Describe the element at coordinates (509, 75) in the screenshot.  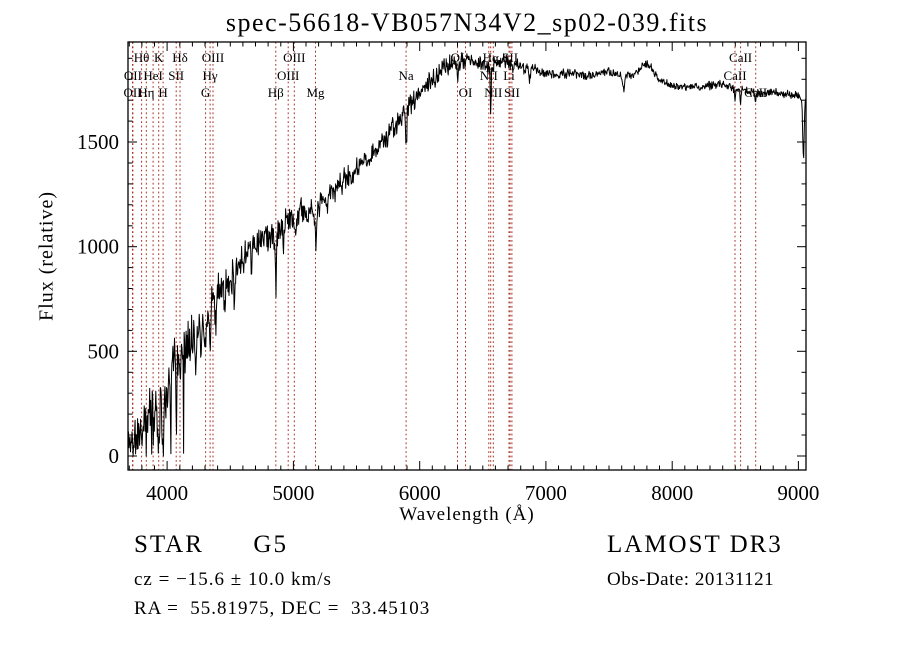
I see `svg-text: Li` at that location.